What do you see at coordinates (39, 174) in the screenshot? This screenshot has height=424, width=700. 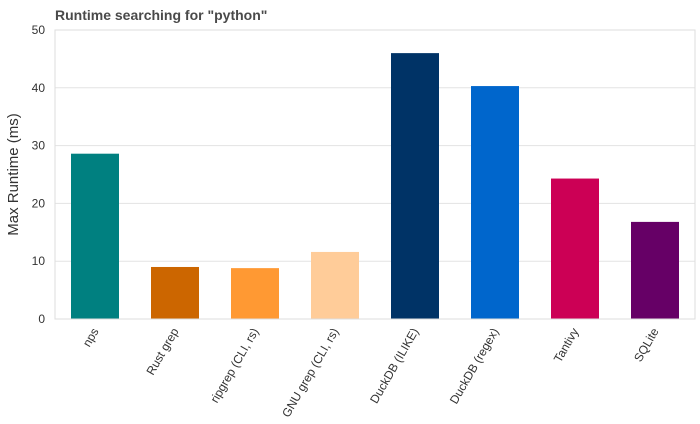 I see `y-tick-labels: 0 10 20 30 40 50` at bounding box center [39, 174].